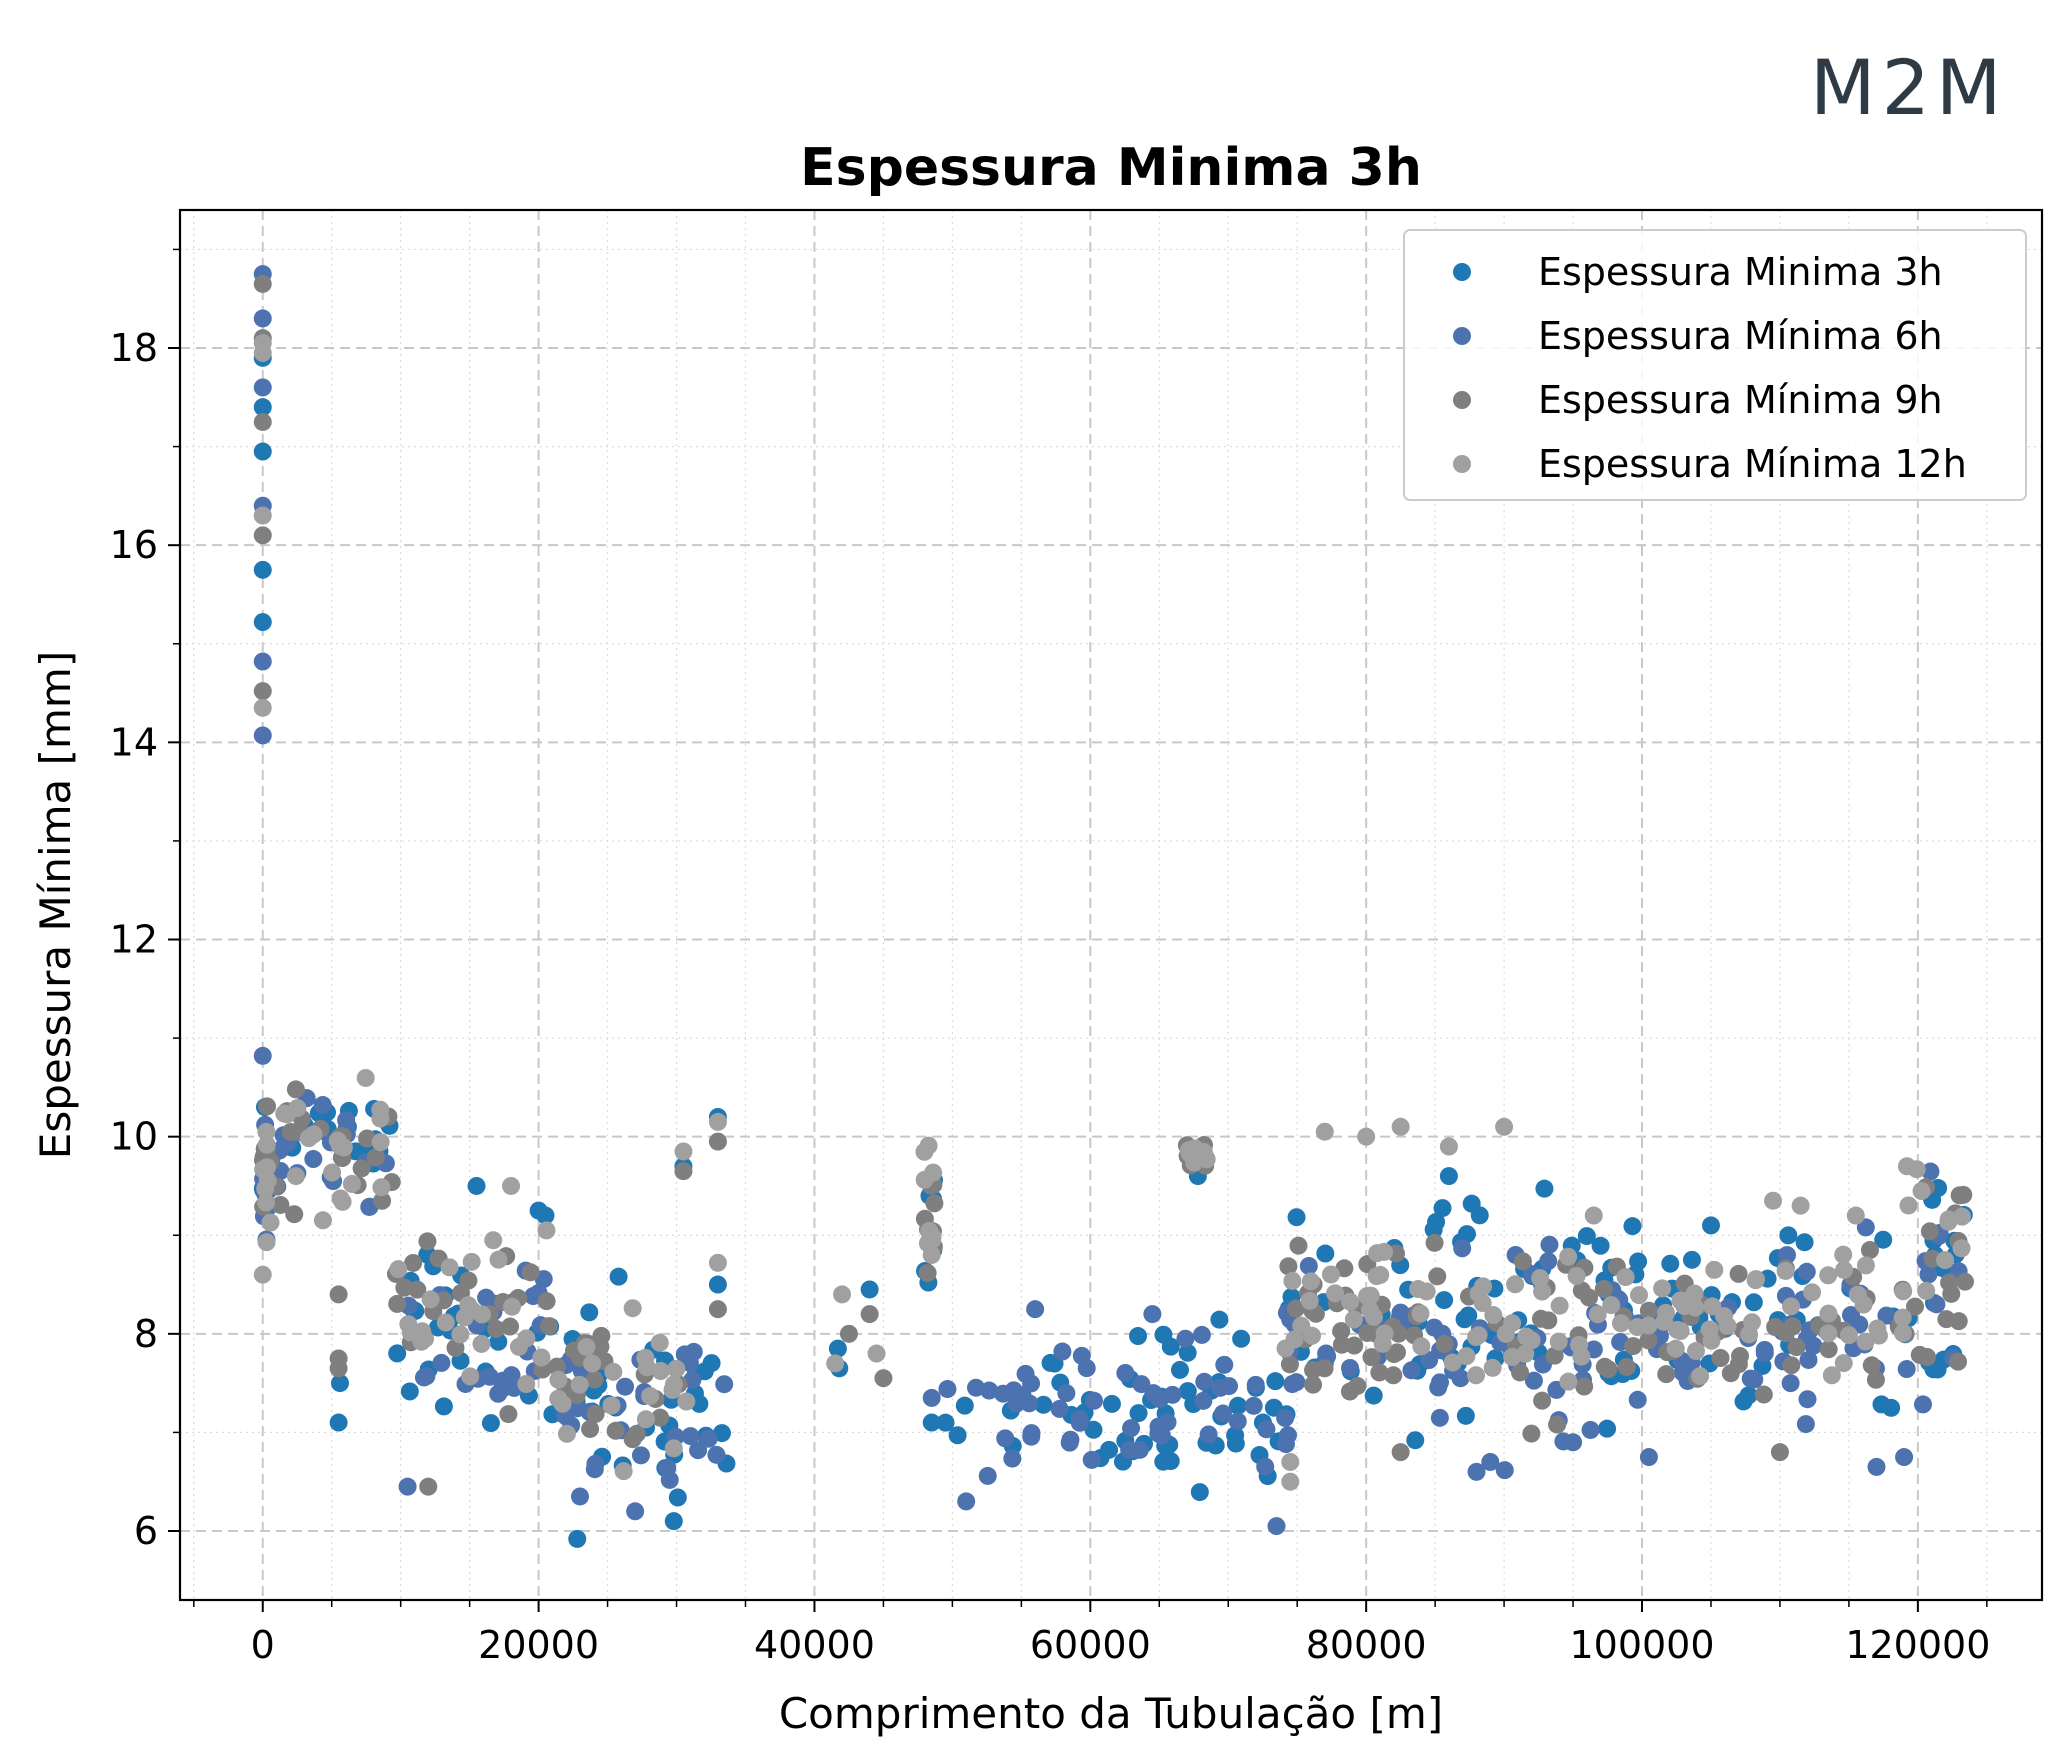 The height and width of the screenshot is (1762, 2068). Describe the element at coordinates (1906, 87) in the screenshot. I see `m2m-logo-graphic: M2M` at that location.